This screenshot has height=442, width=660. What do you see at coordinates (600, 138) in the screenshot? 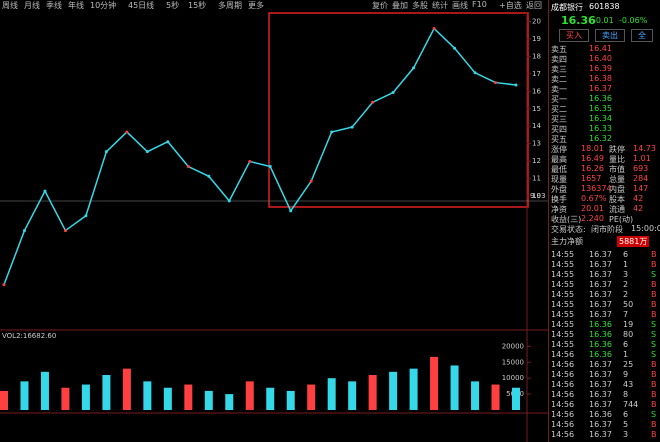
I see `book-price: 16.32` at bounding box center [600, 138].